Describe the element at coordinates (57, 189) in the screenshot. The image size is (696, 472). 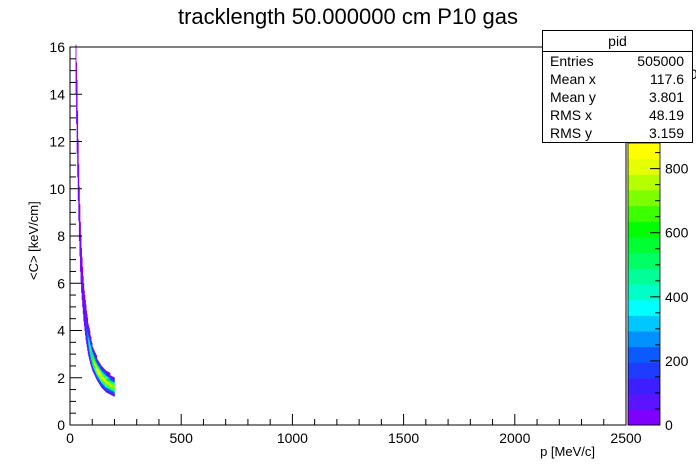
I see `y-tick-label: 10` at that location.